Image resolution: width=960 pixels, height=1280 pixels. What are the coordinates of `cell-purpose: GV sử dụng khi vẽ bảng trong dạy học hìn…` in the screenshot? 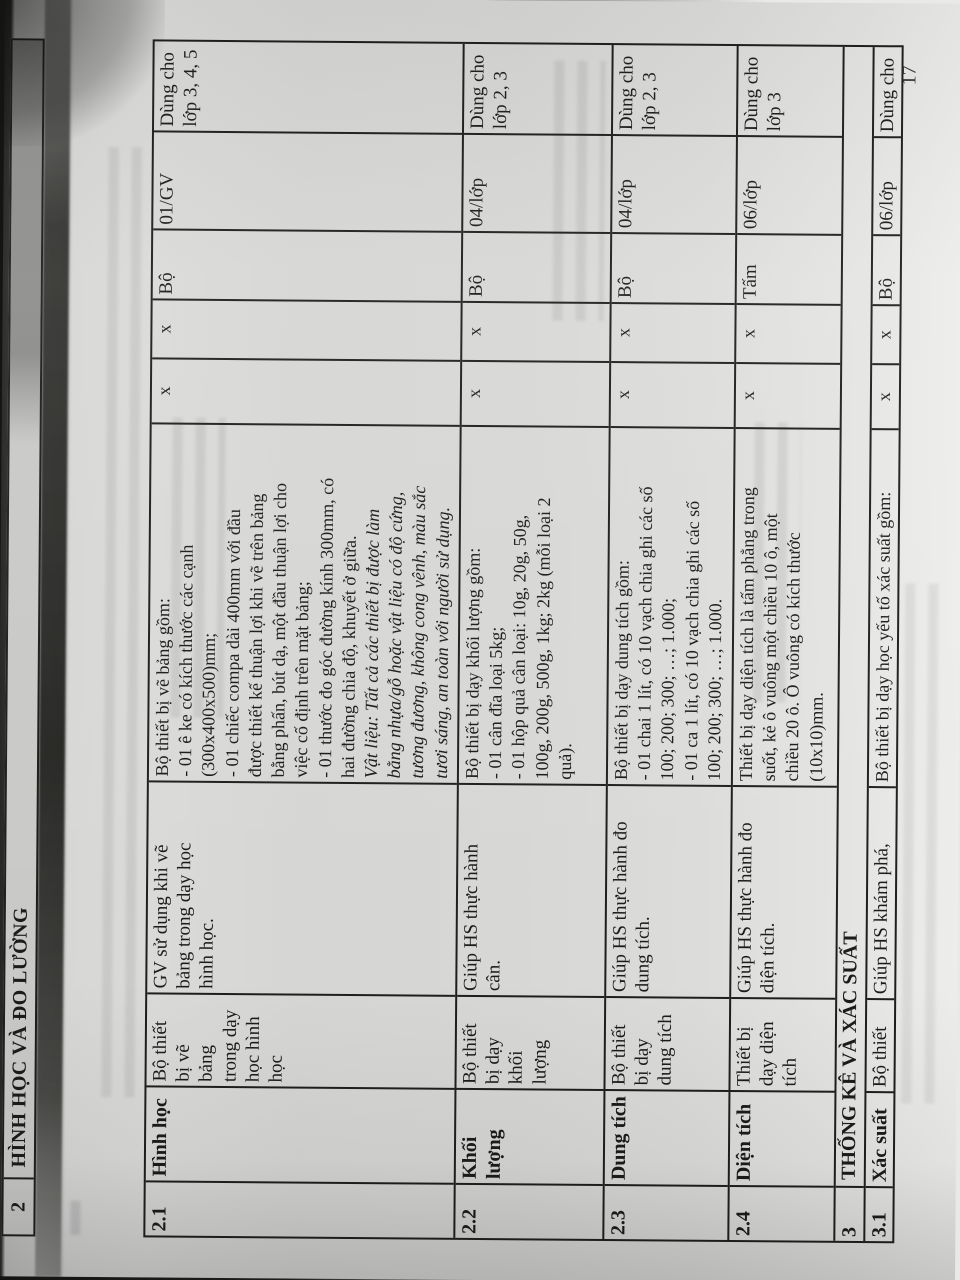 It's located at (302, 887).